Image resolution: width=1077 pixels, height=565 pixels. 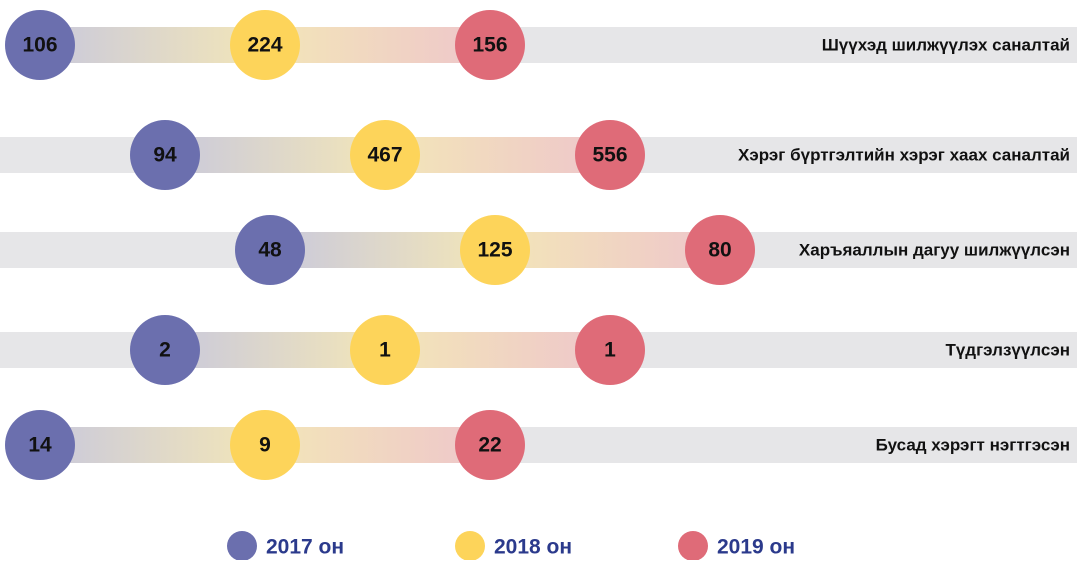 I want to click on legend-label: 2018 он, so click(x=533, y=547).